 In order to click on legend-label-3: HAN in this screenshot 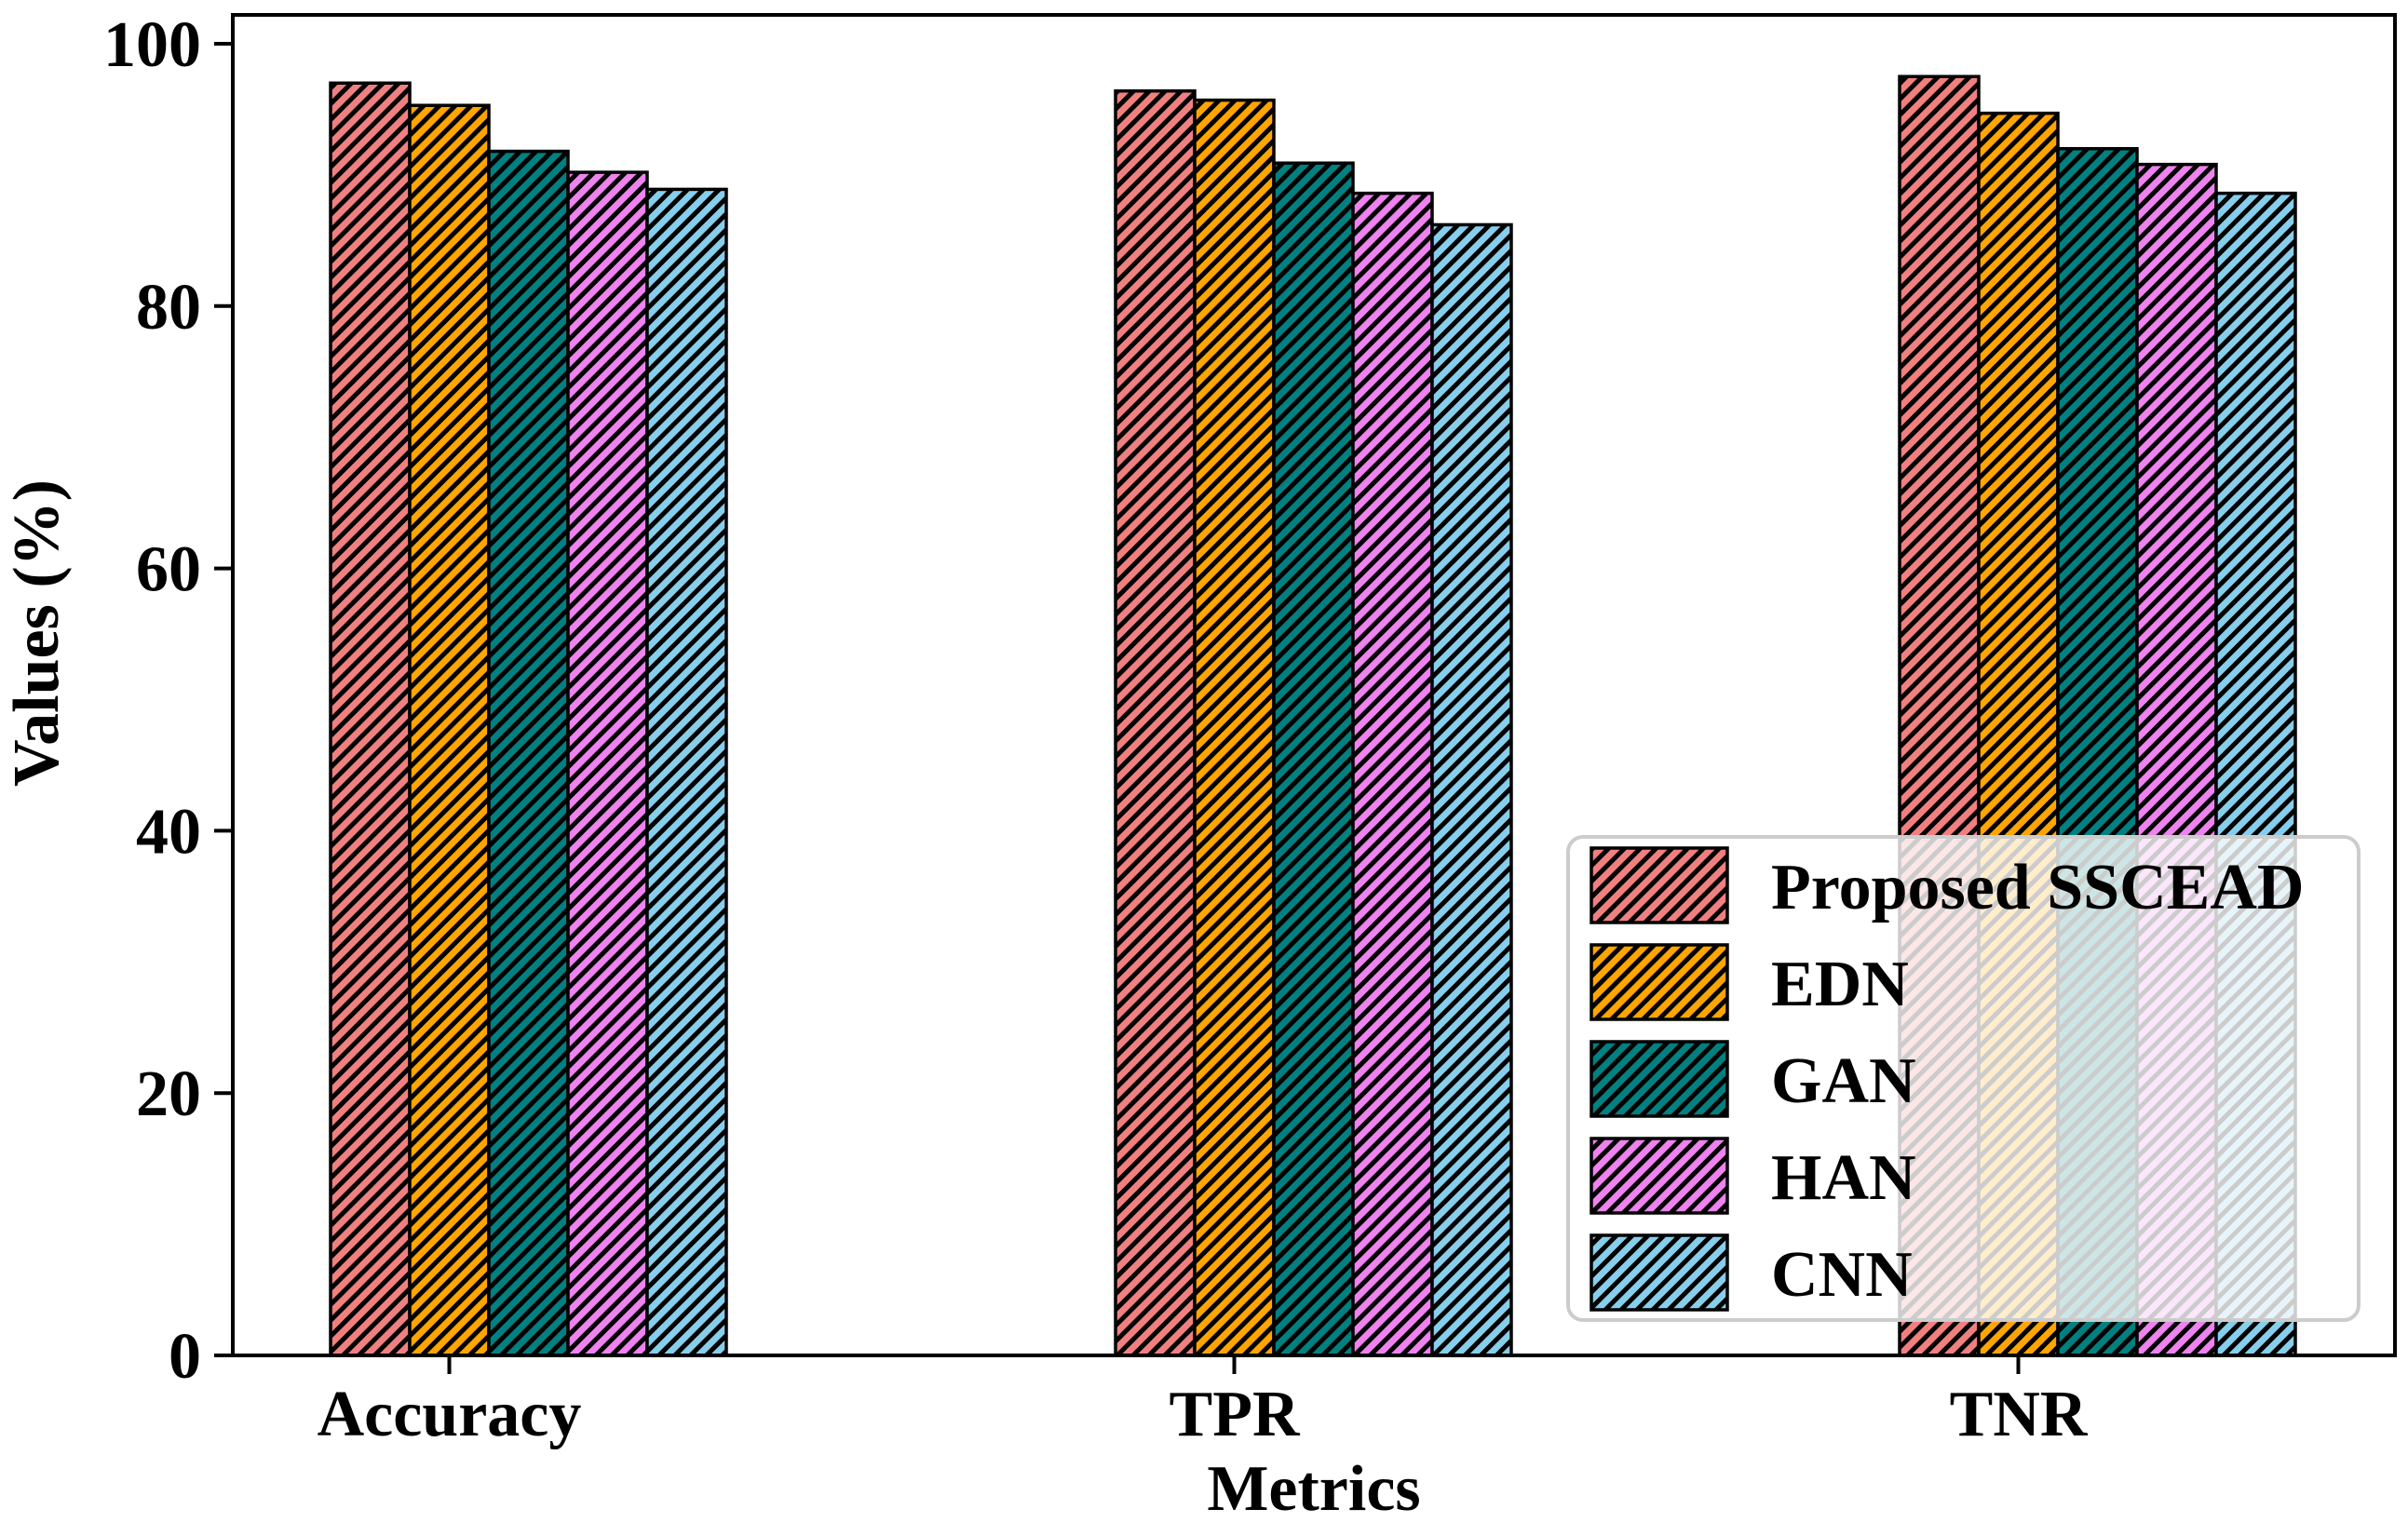, I will do `click(1843, 1178)`.